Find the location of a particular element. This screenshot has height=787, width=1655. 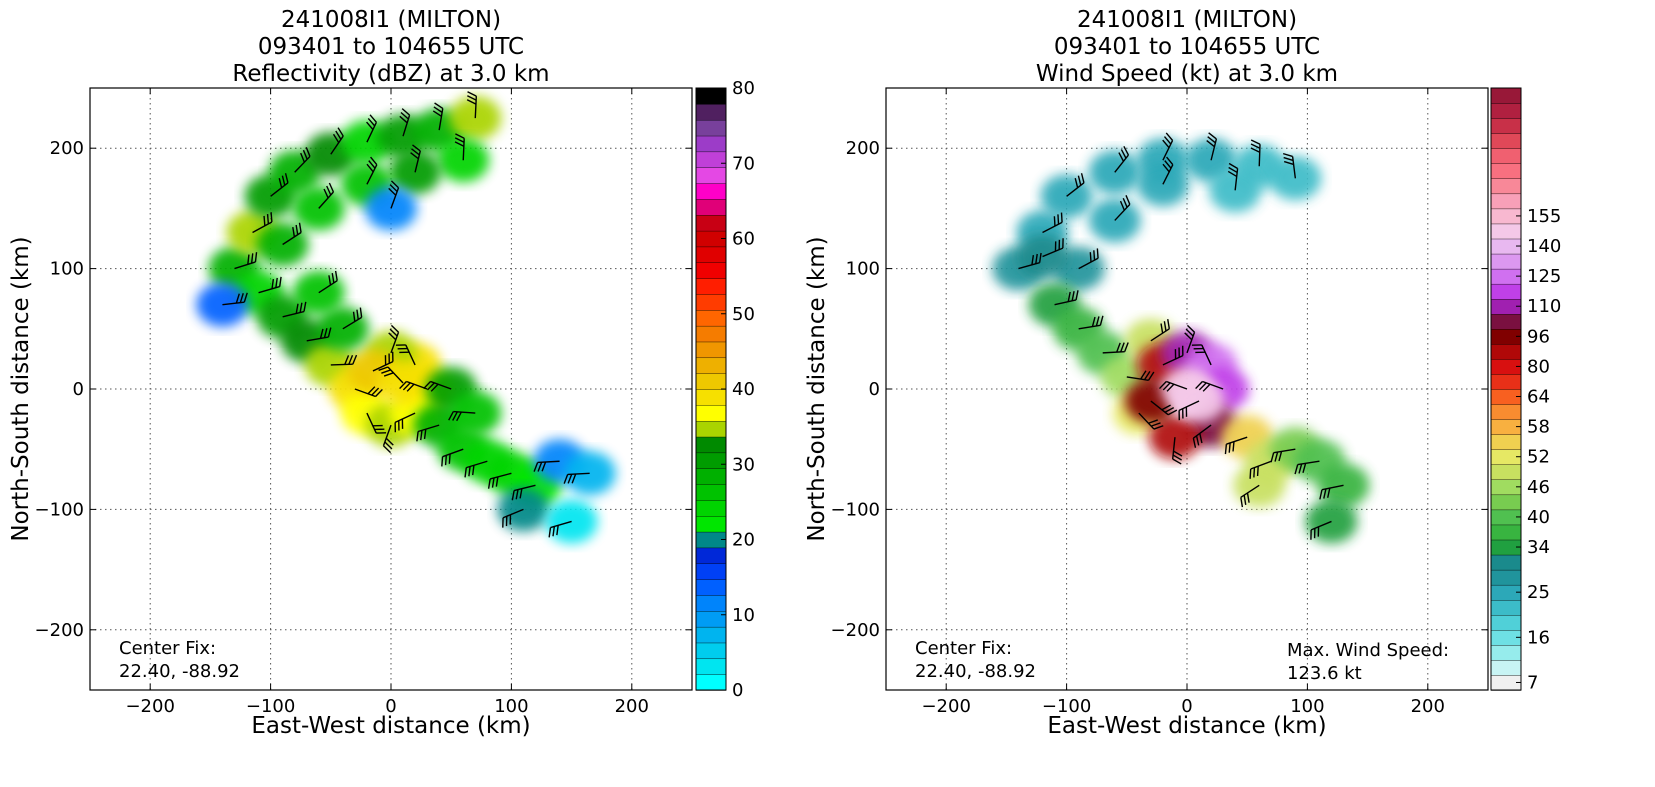

x-axis-label: East-West distance (km) is located at coordinates (390, 726).